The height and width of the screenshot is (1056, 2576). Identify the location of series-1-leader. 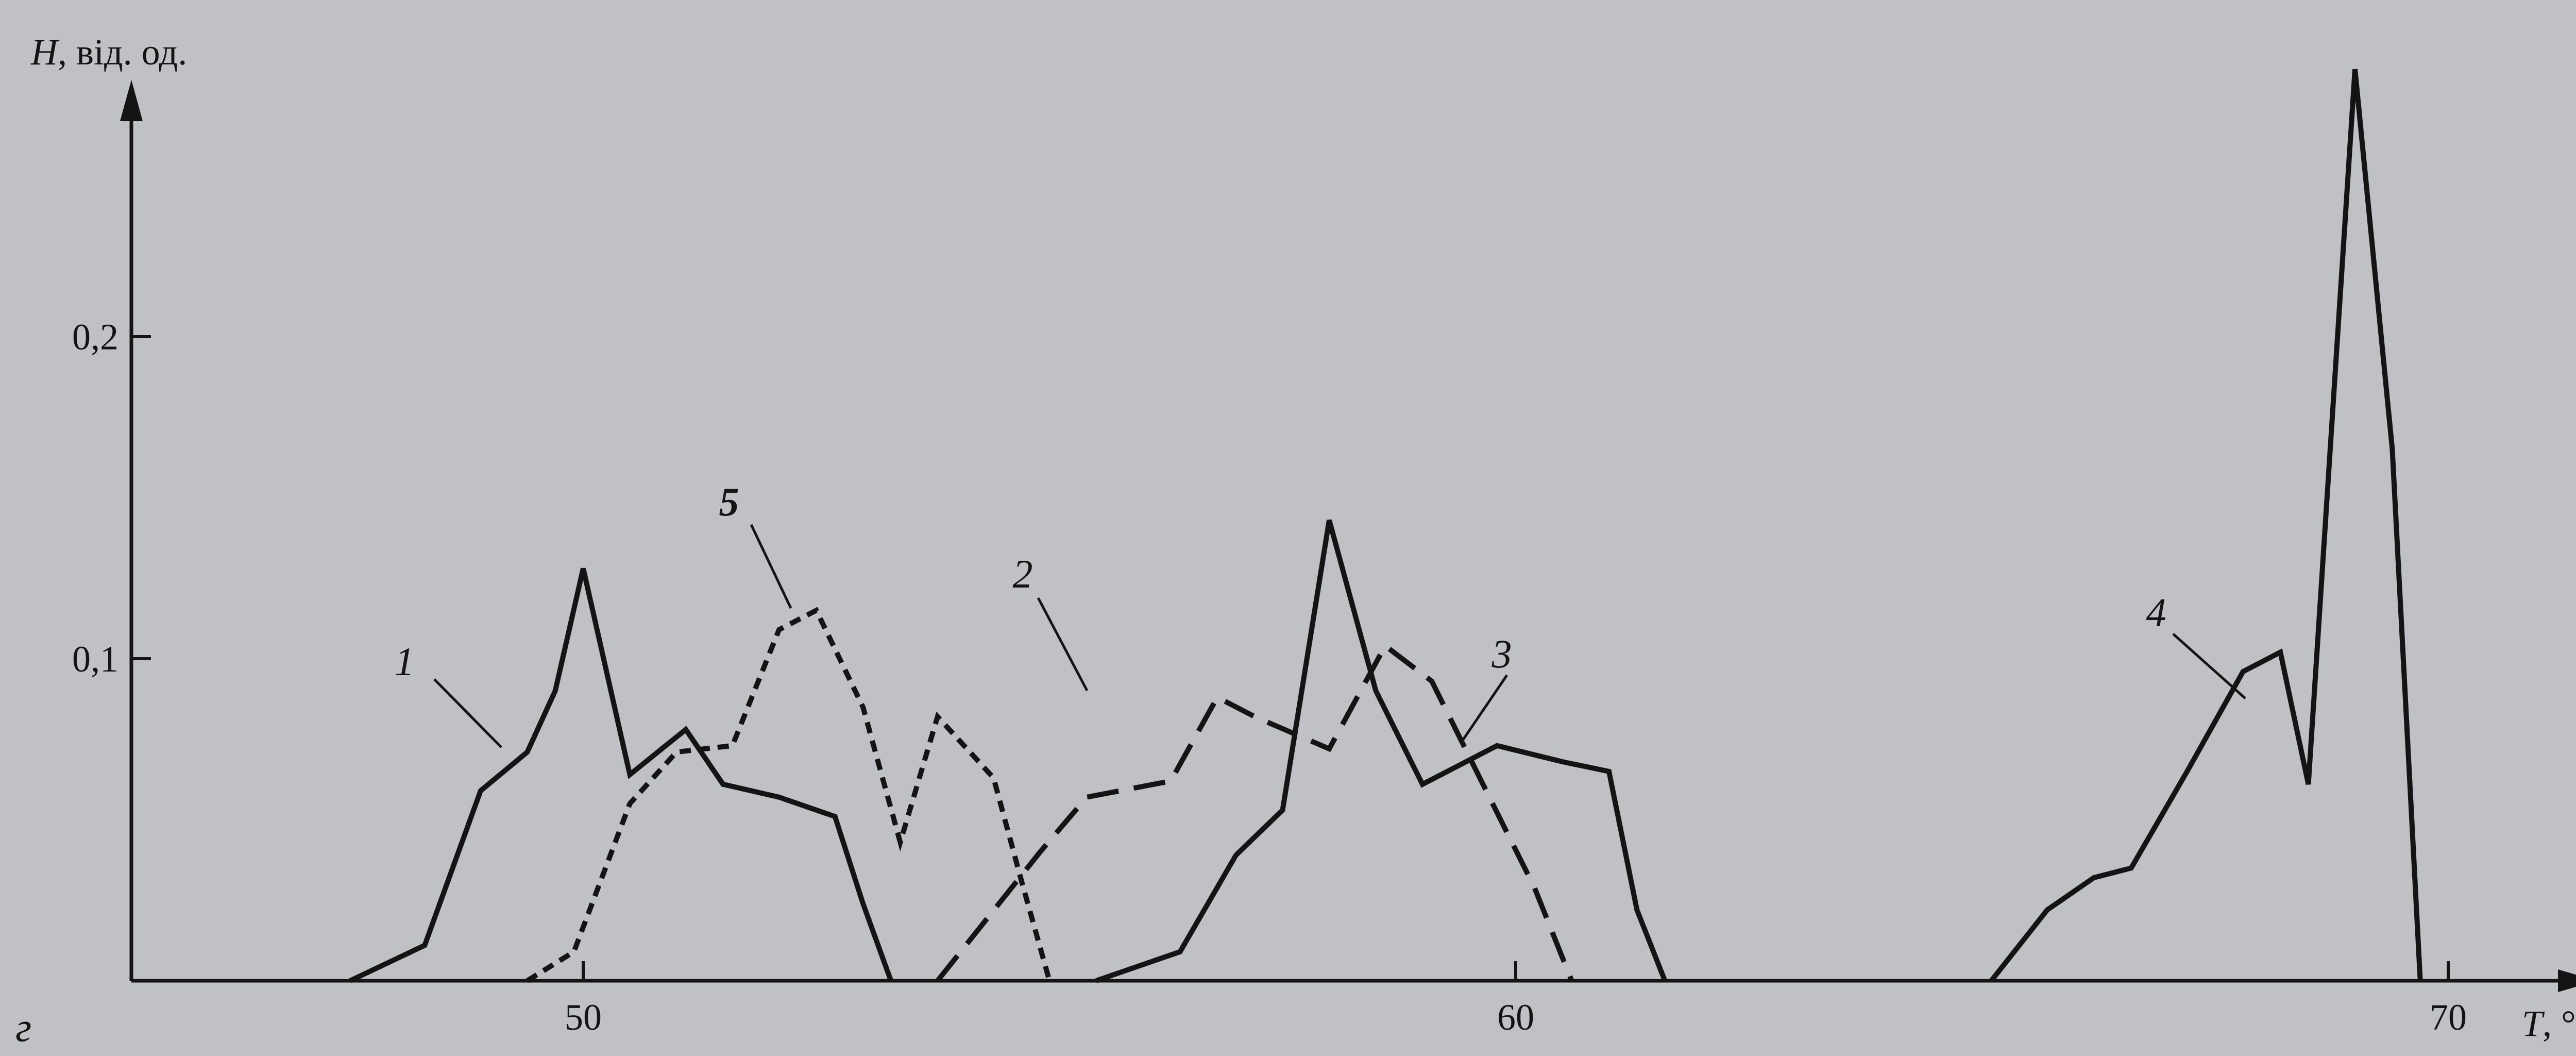
(467, 713).